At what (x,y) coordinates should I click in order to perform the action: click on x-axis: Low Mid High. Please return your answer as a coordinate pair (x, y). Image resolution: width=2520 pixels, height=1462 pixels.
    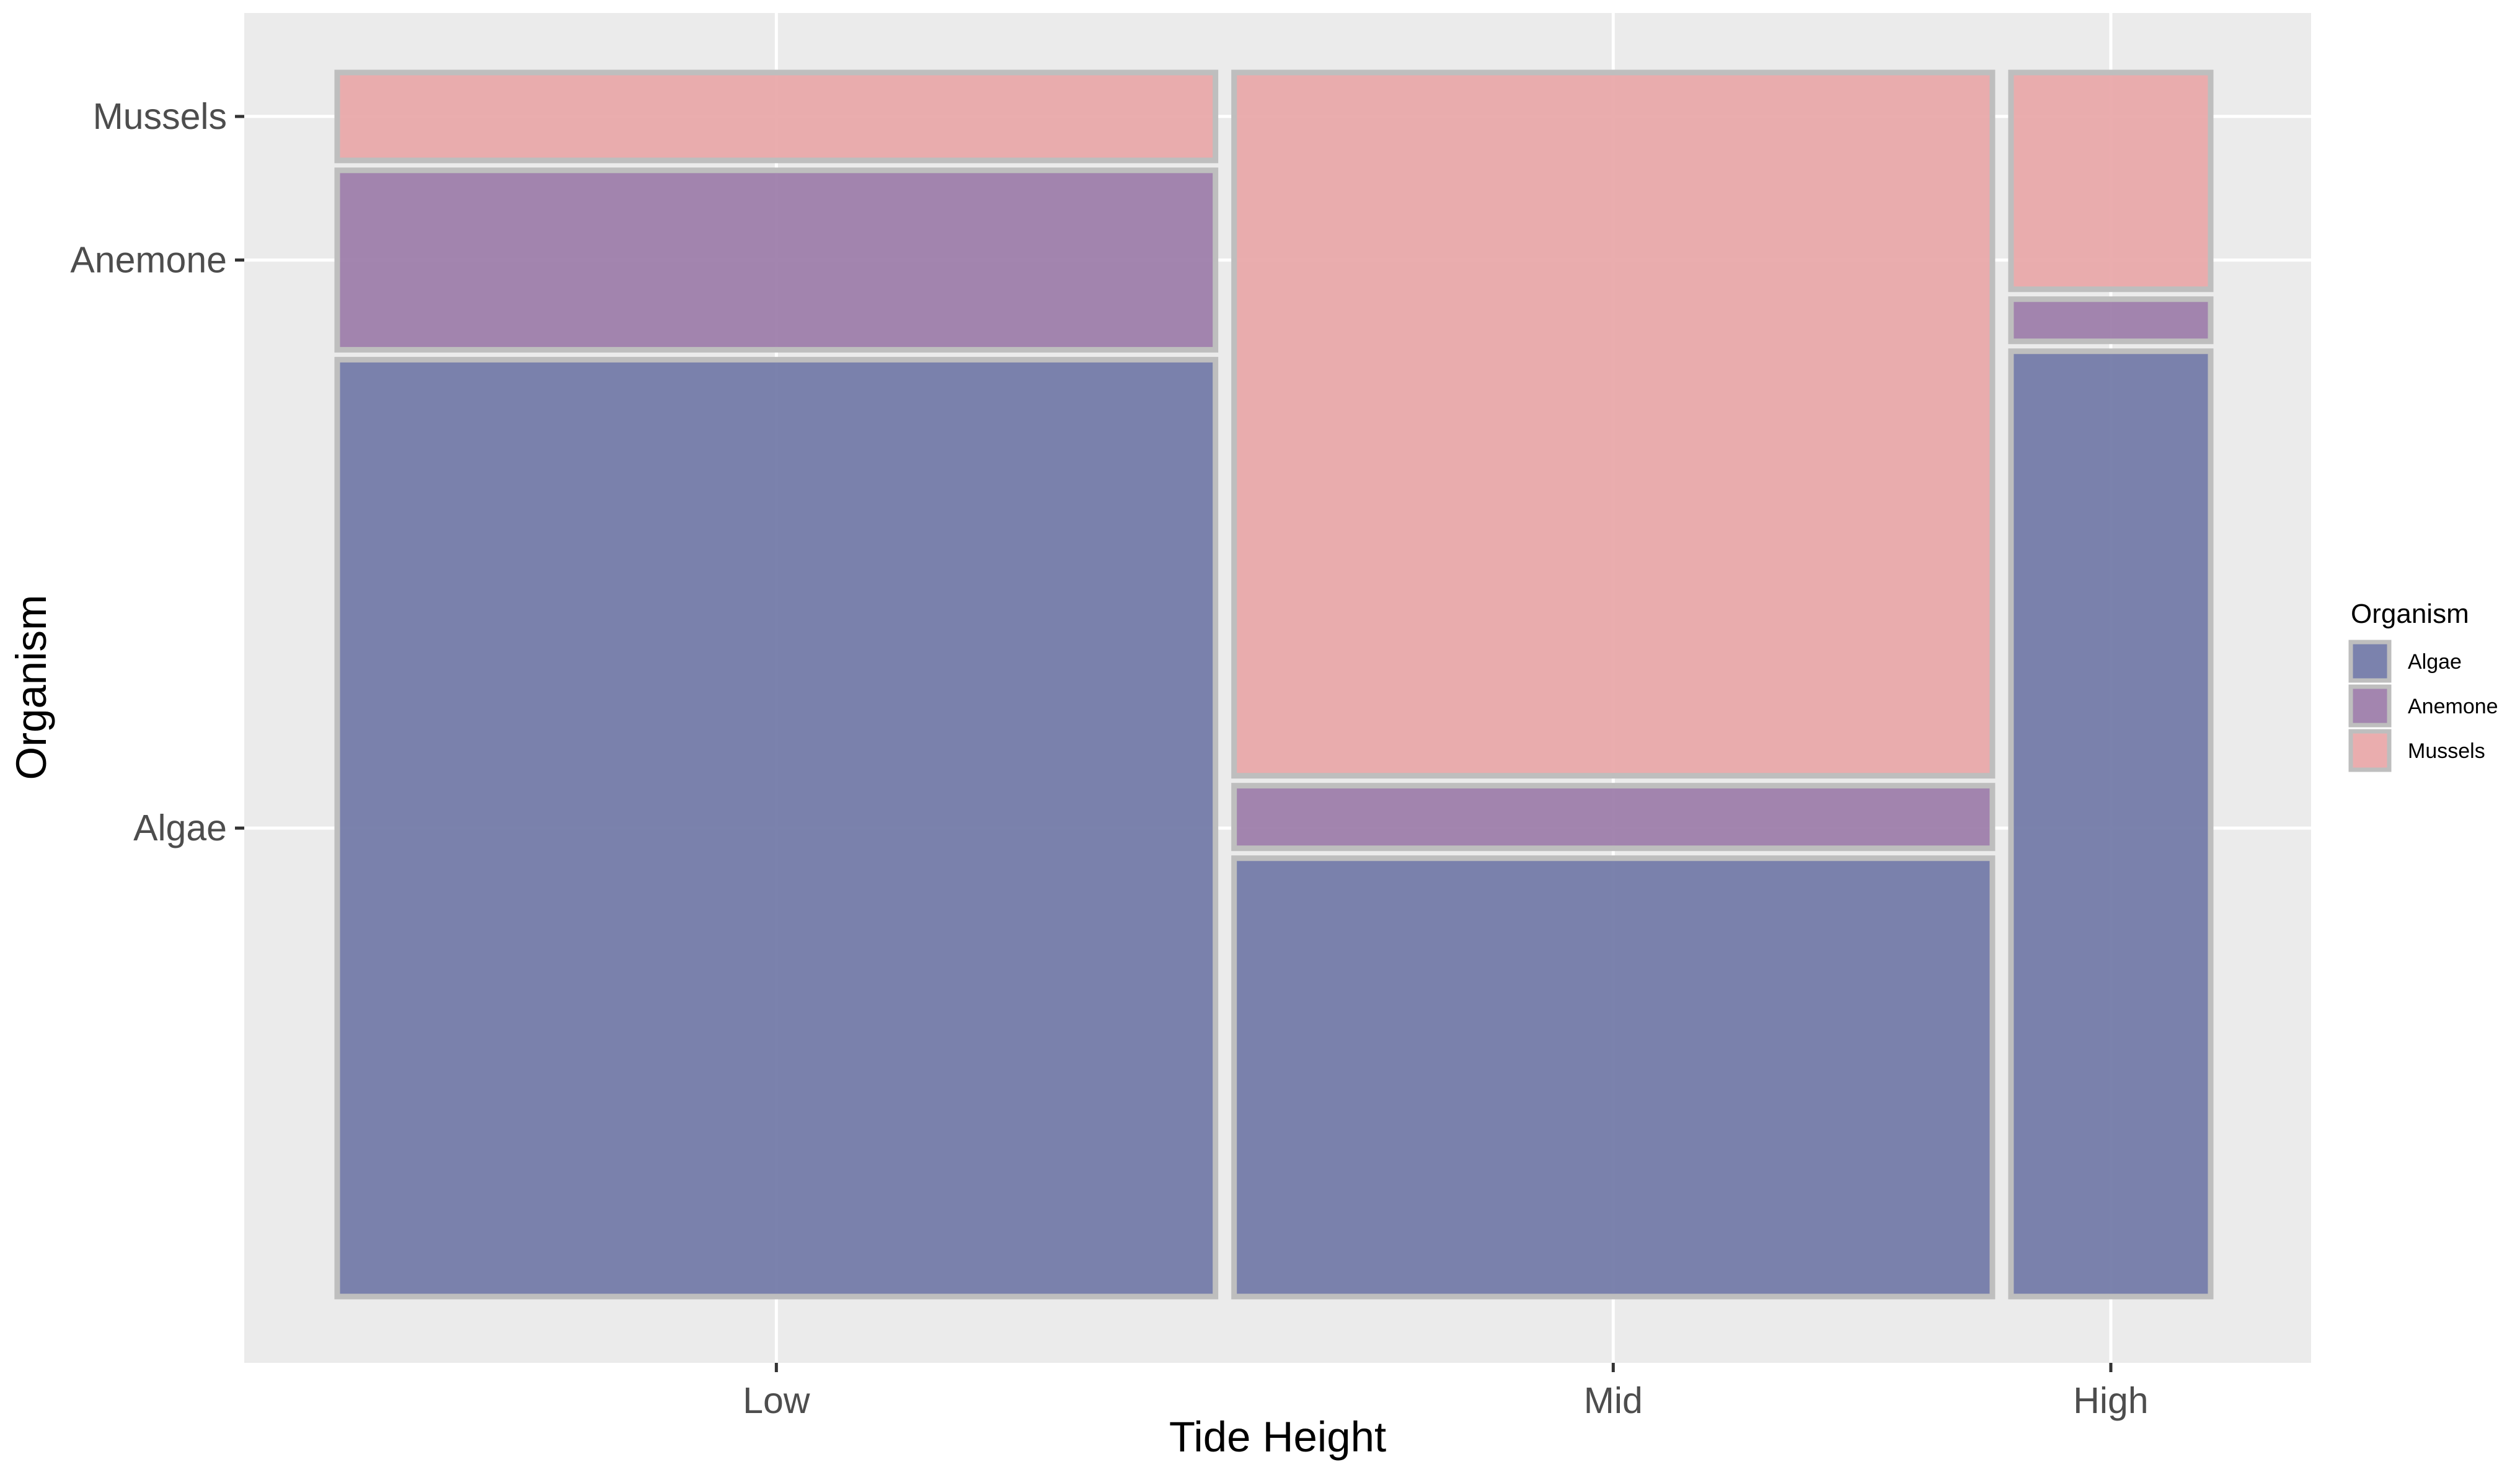
    Looking at the image, I should click on (1446, 1392).